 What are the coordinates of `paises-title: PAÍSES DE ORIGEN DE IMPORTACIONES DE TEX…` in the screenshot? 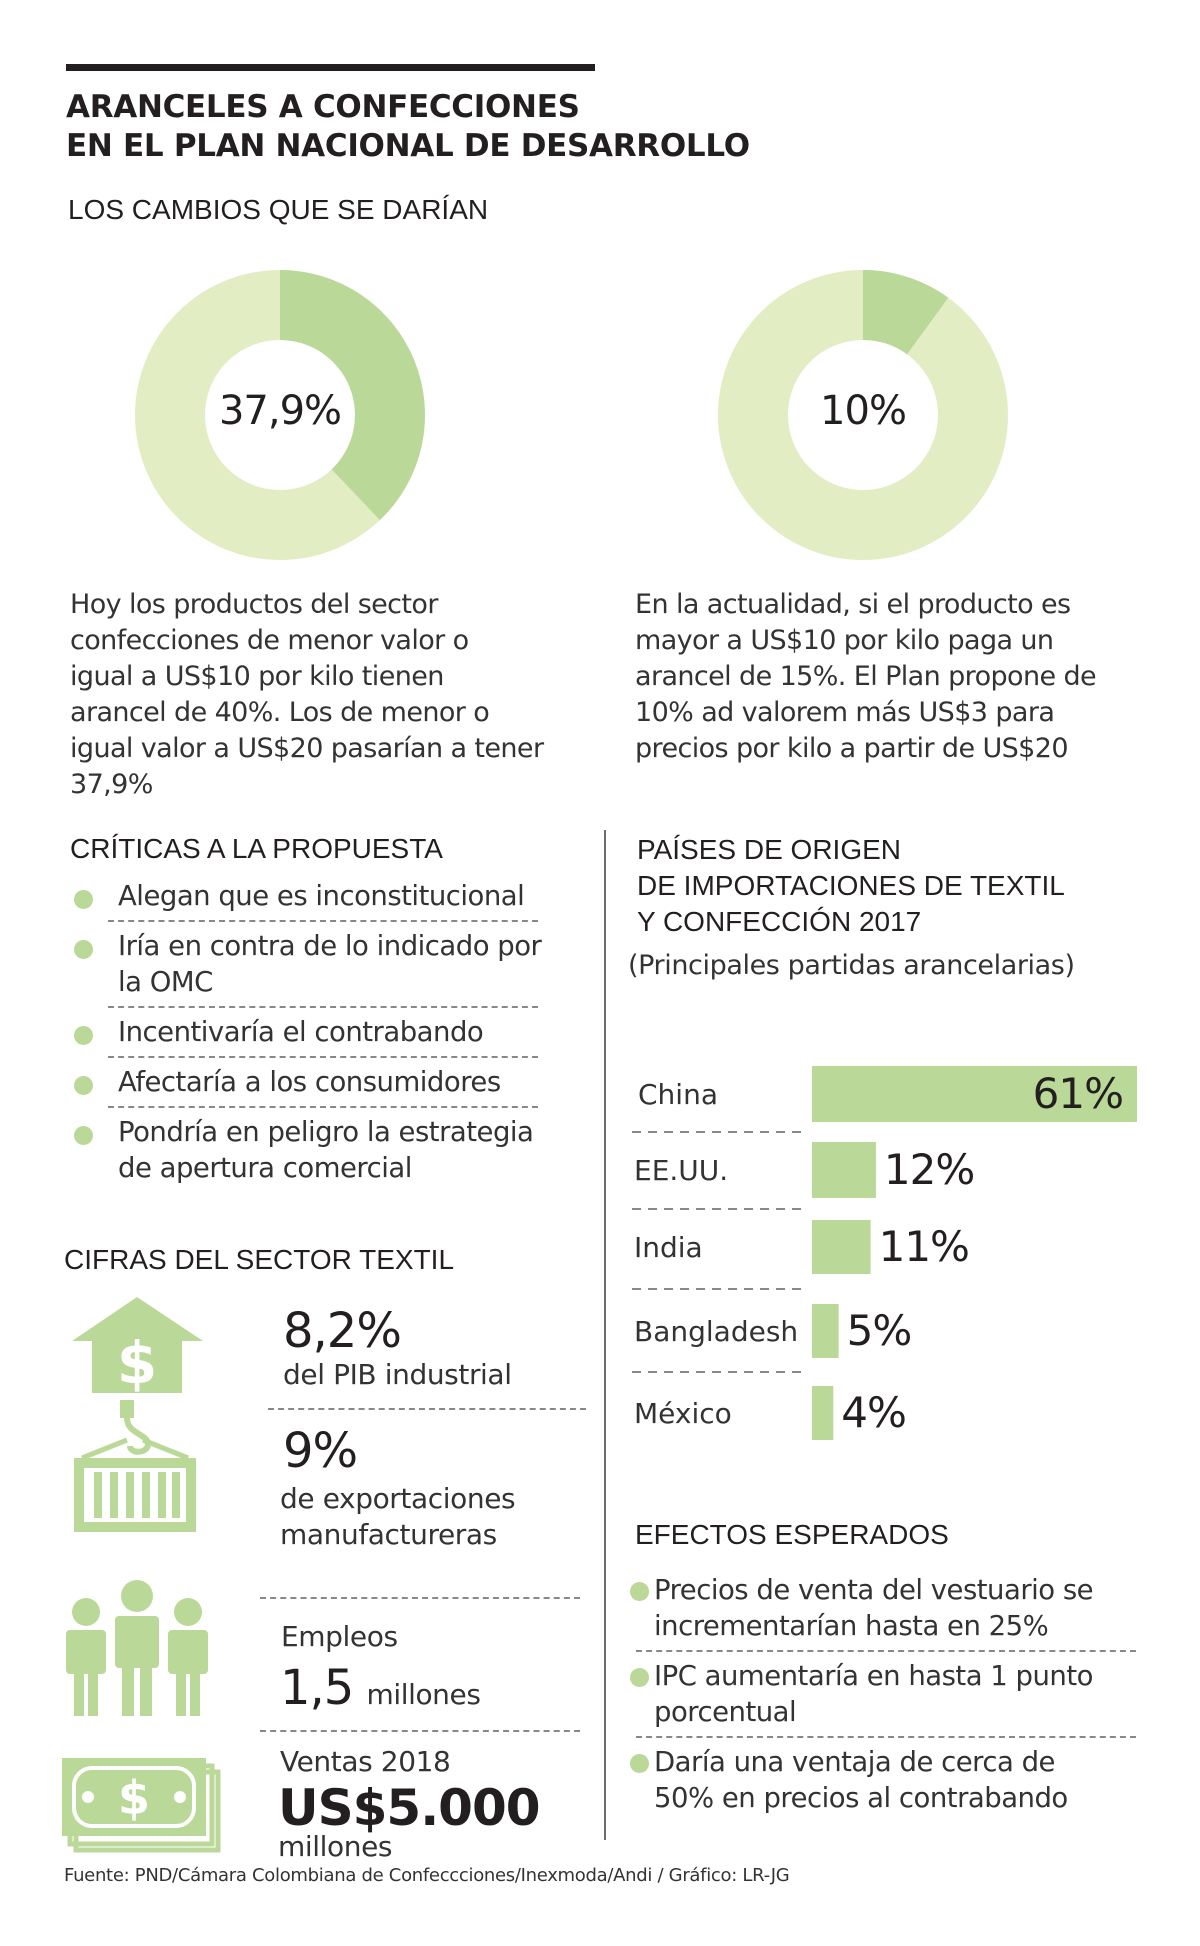 It's located at (851, 886).